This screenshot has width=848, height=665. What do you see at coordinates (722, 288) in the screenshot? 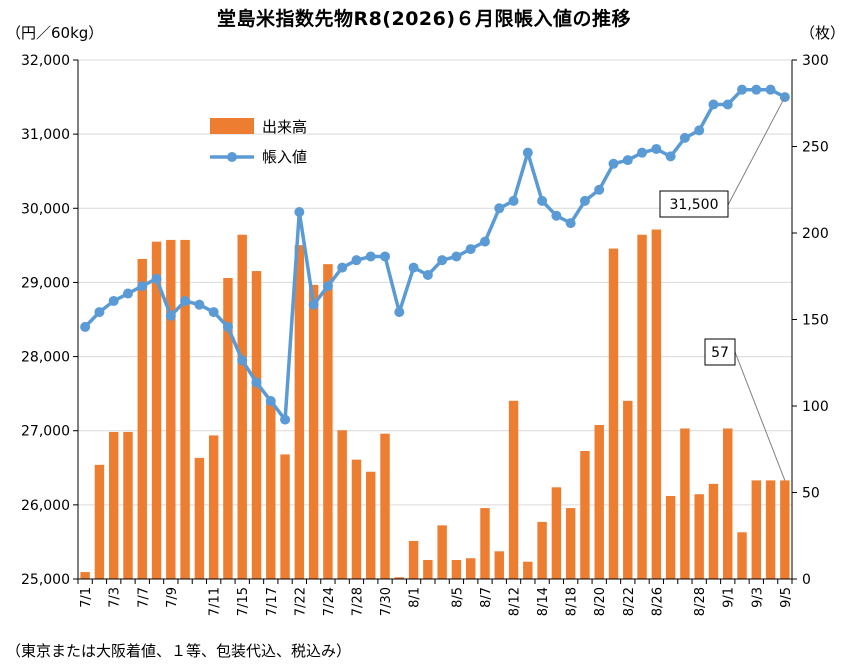
I see `callouts: 31,500 57` at bounding box center [722, 288].